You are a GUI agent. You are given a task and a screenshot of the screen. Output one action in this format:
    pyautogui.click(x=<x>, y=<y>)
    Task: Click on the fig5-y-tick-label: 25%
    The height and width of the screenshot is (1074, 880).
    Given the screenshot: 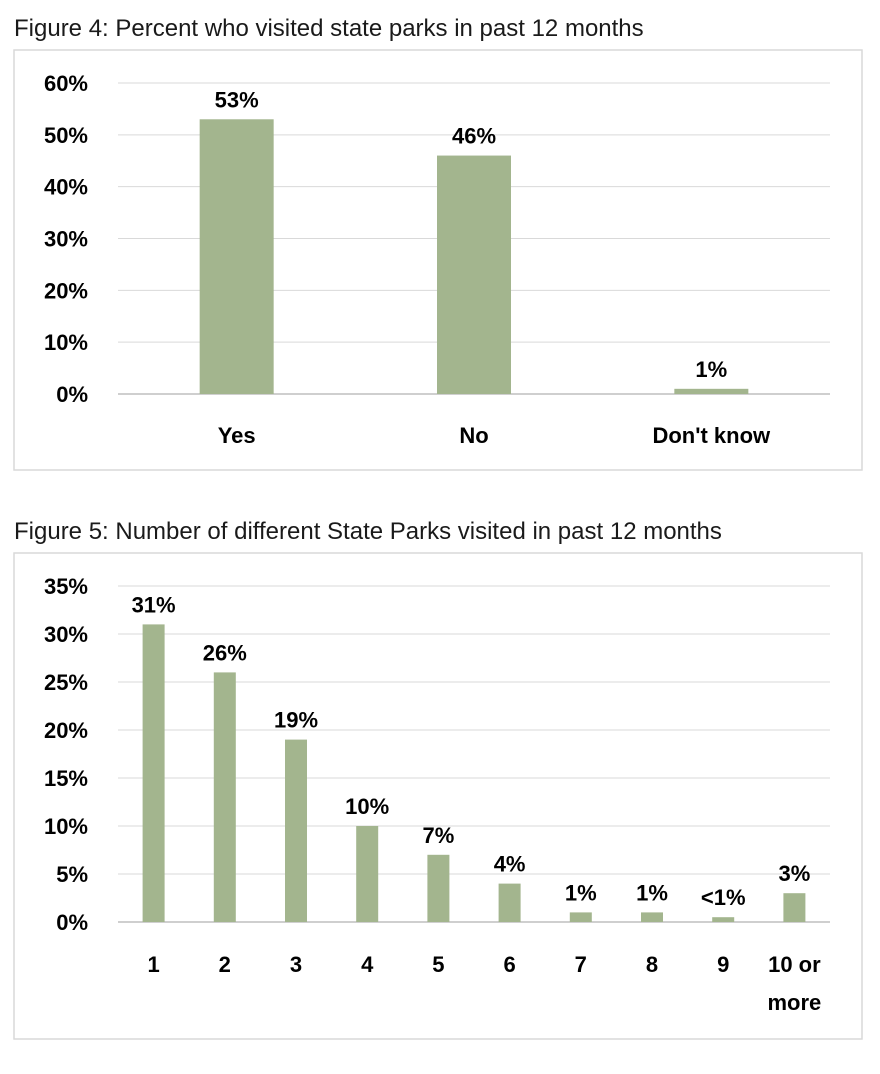 What is the action you would take?
    pyautogui.click(x=66, y=682)
    